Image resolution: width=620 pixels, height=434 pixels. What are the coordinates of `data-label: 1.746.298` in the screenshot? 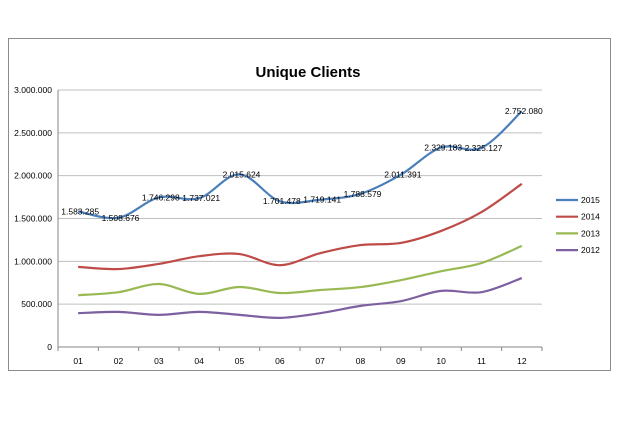 It's located at (161, 197).